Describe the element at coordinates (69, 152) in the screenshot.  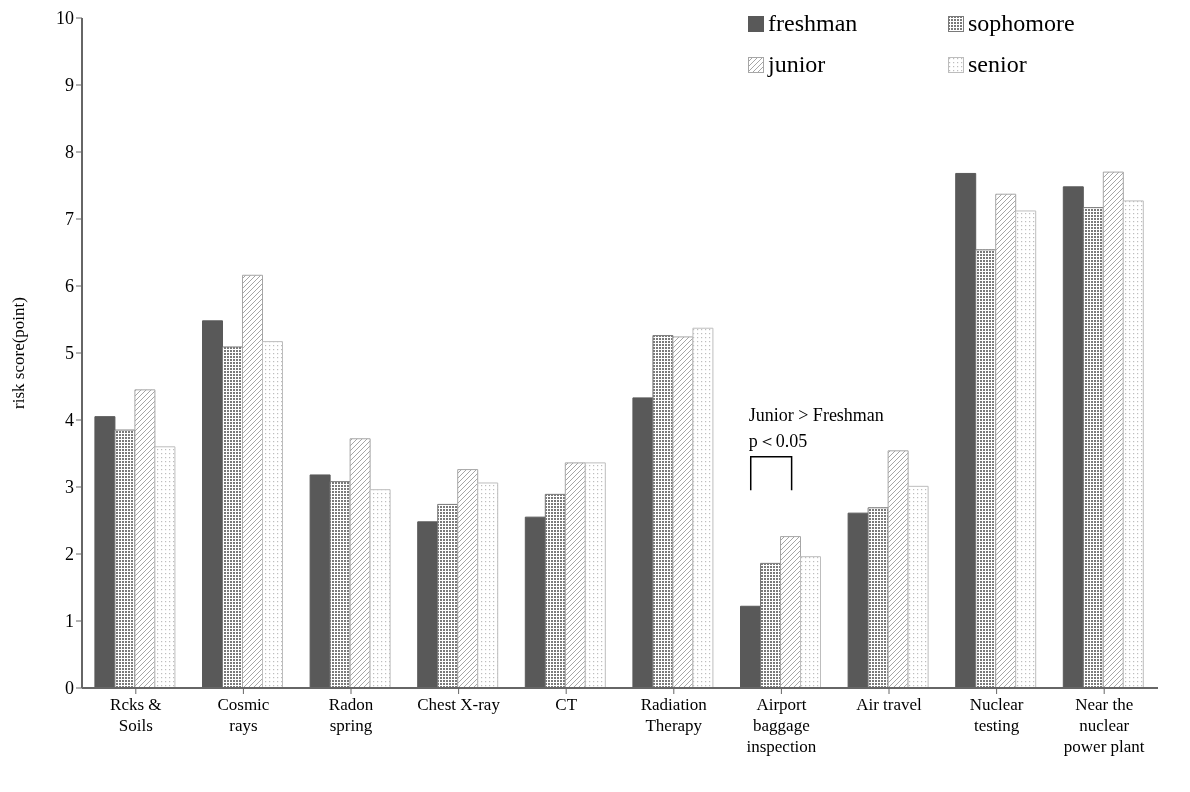
I see `y-tick-label: 8` at that location.